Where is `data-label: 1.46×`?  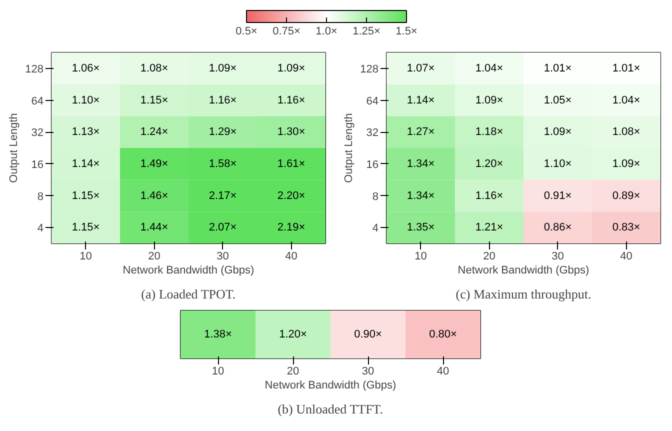 data-label: 1.46× is located at coordinates (154, 196).